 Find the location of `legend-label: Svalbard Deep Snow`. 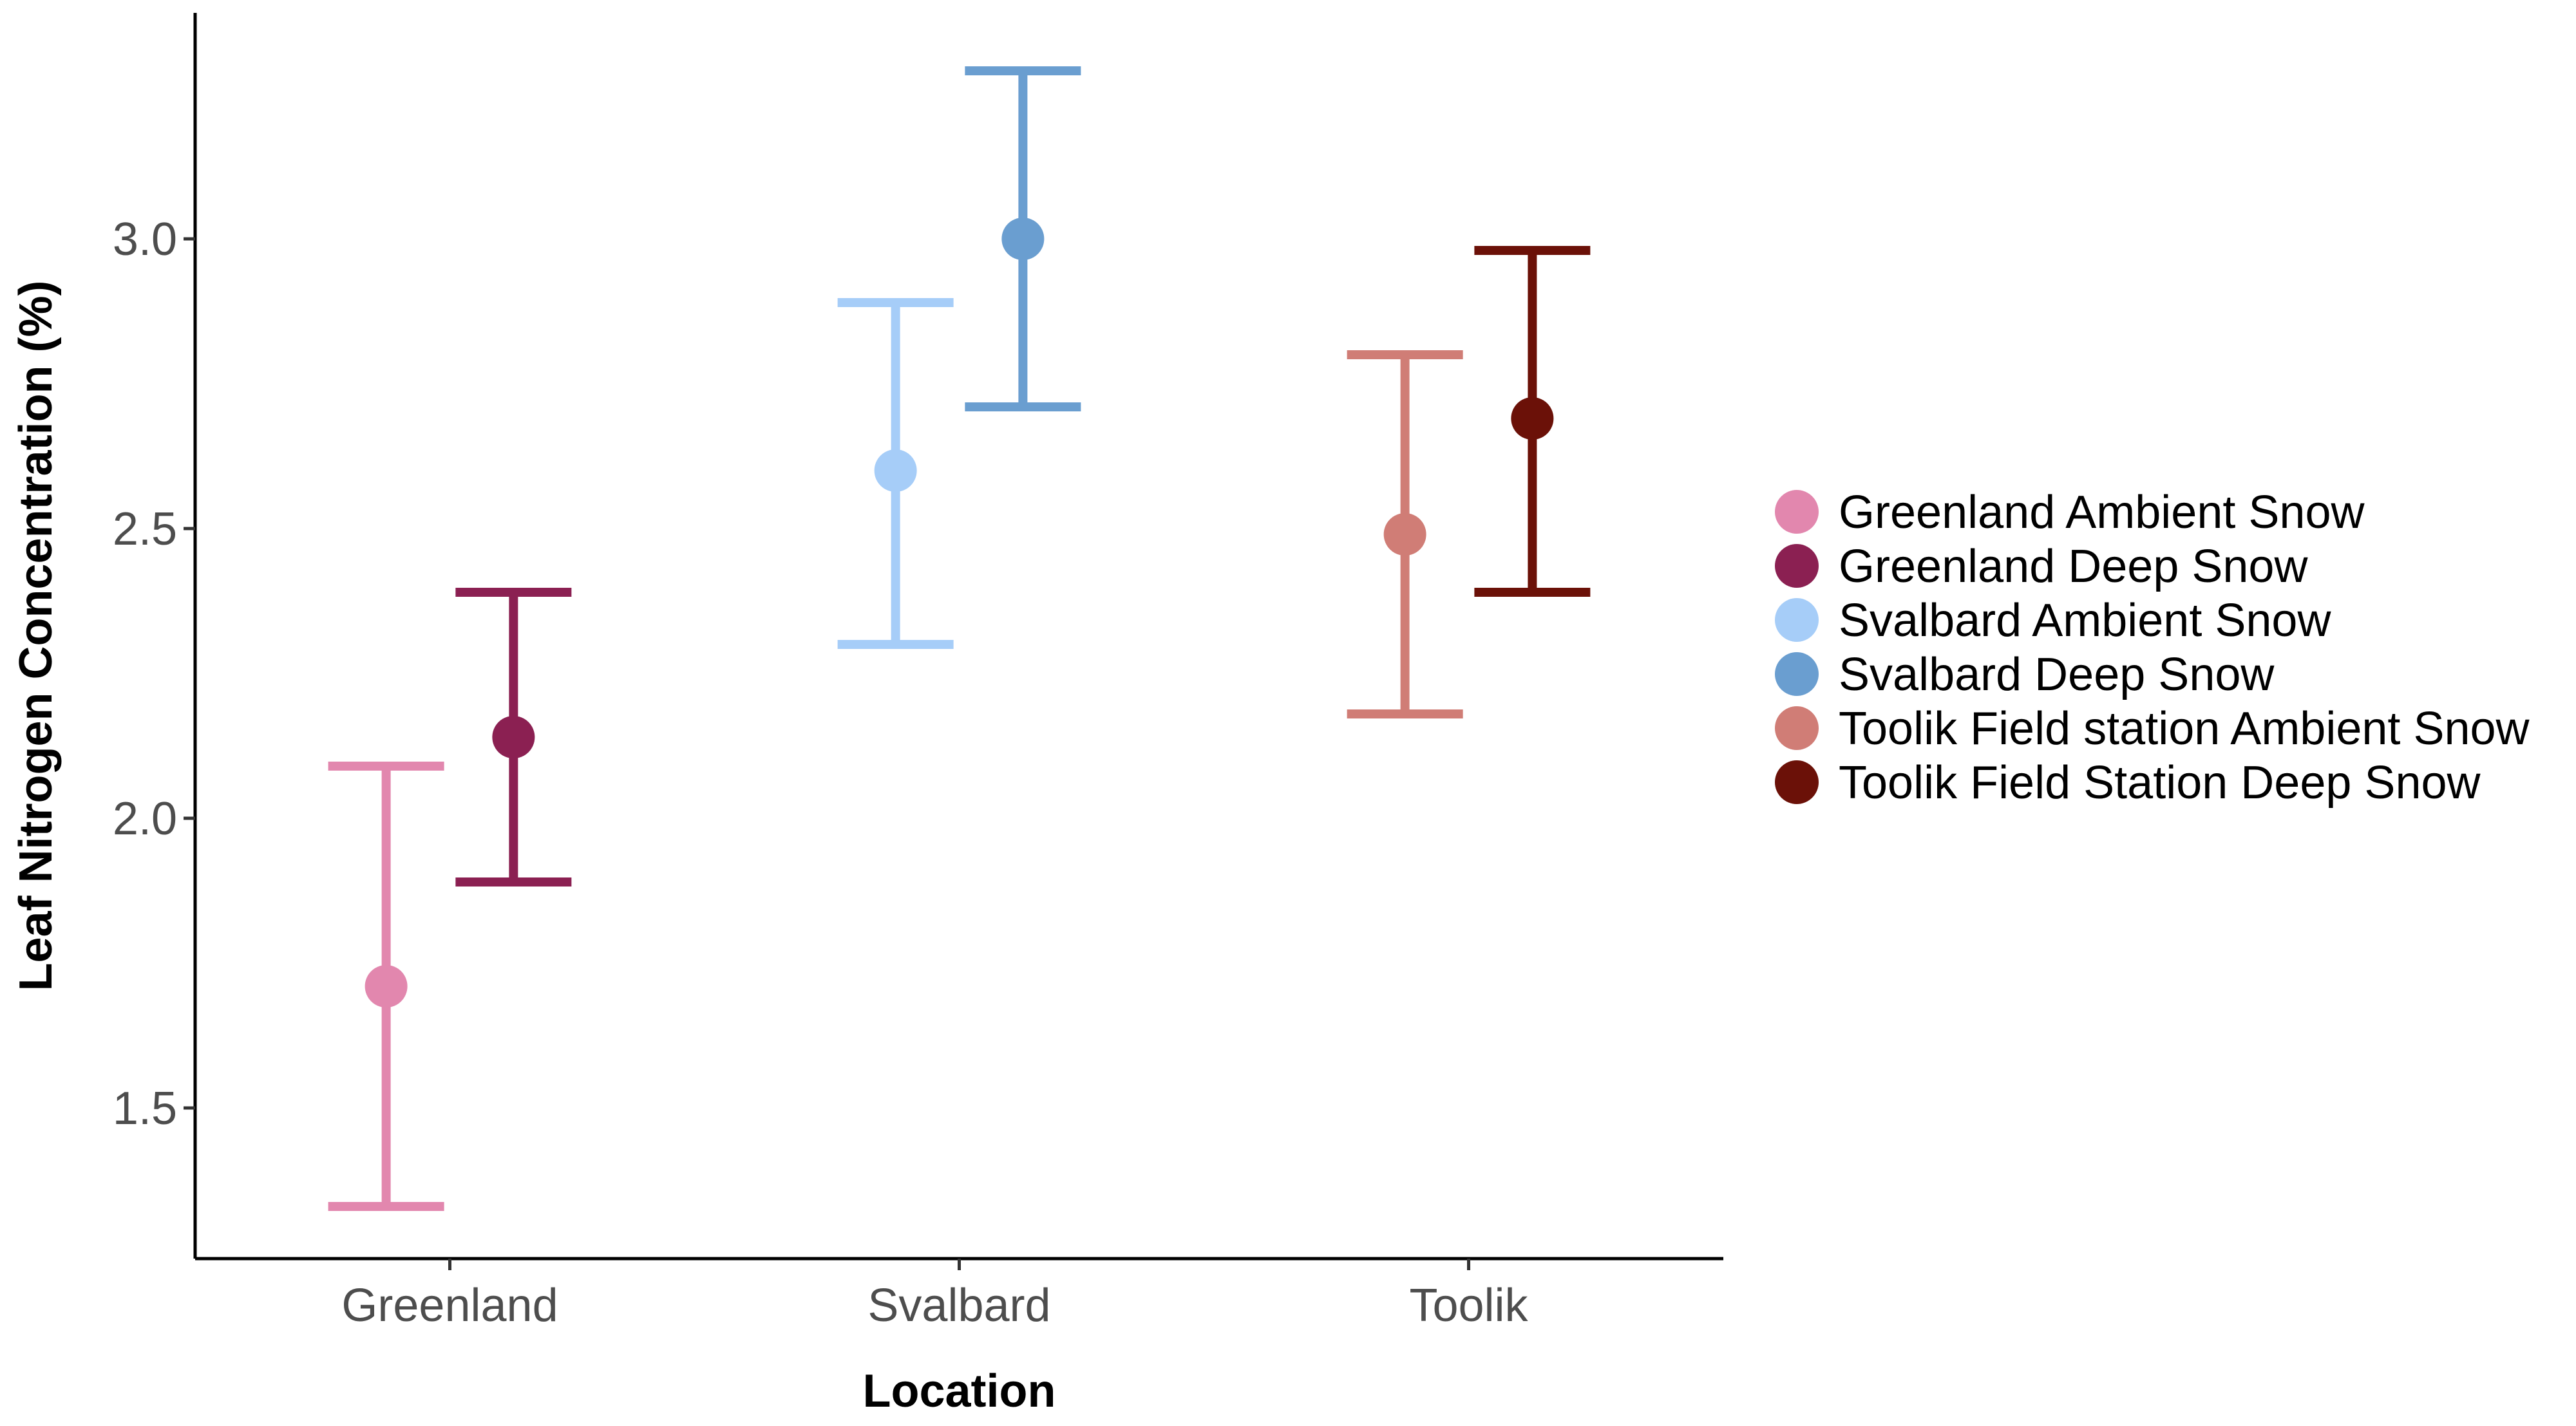

legend-label: Svalbard Deep Snow is located at coordinates (2057, 674).